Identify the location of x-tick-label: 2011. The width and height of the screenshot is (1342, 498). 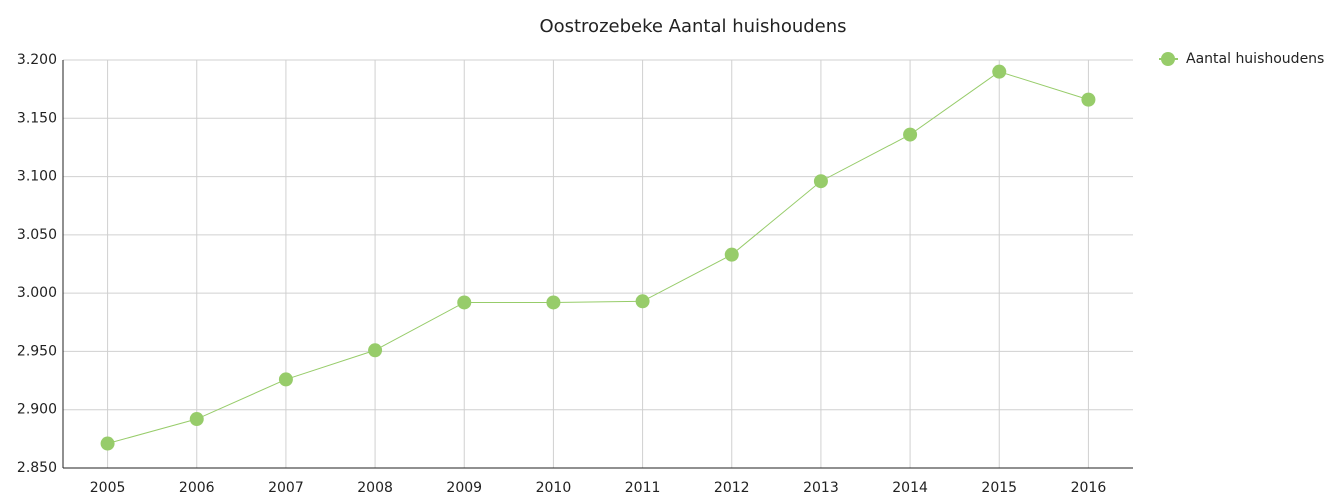
(643, 488).